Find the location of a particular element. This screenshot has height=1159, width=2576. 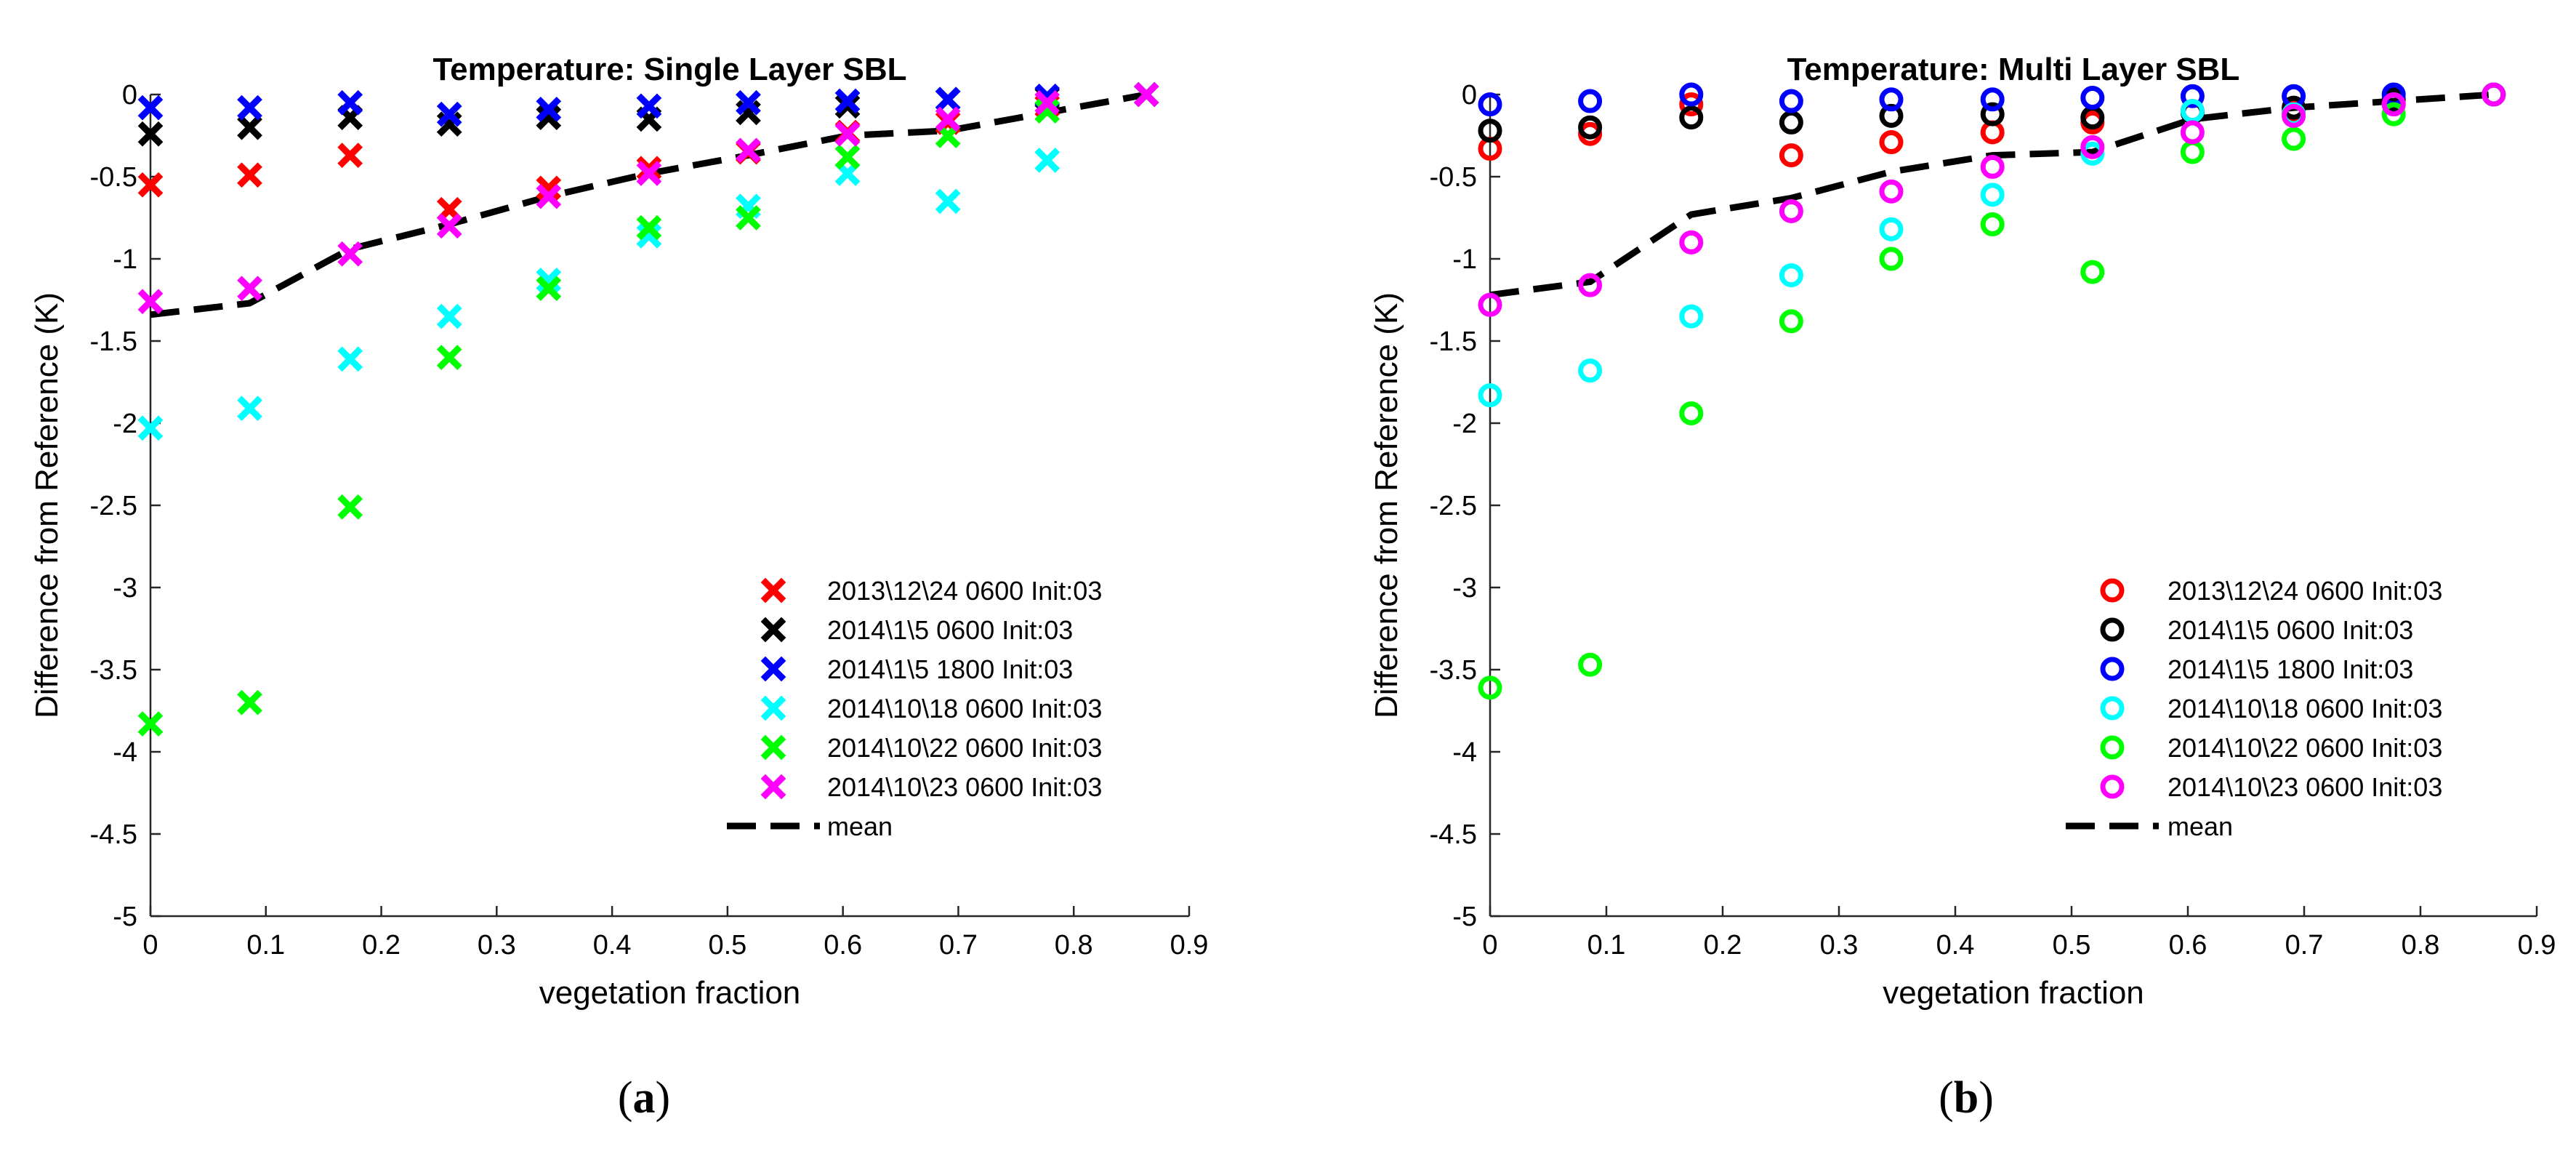

x-tick-label: 0.5 is located at coordinates (727, 946).